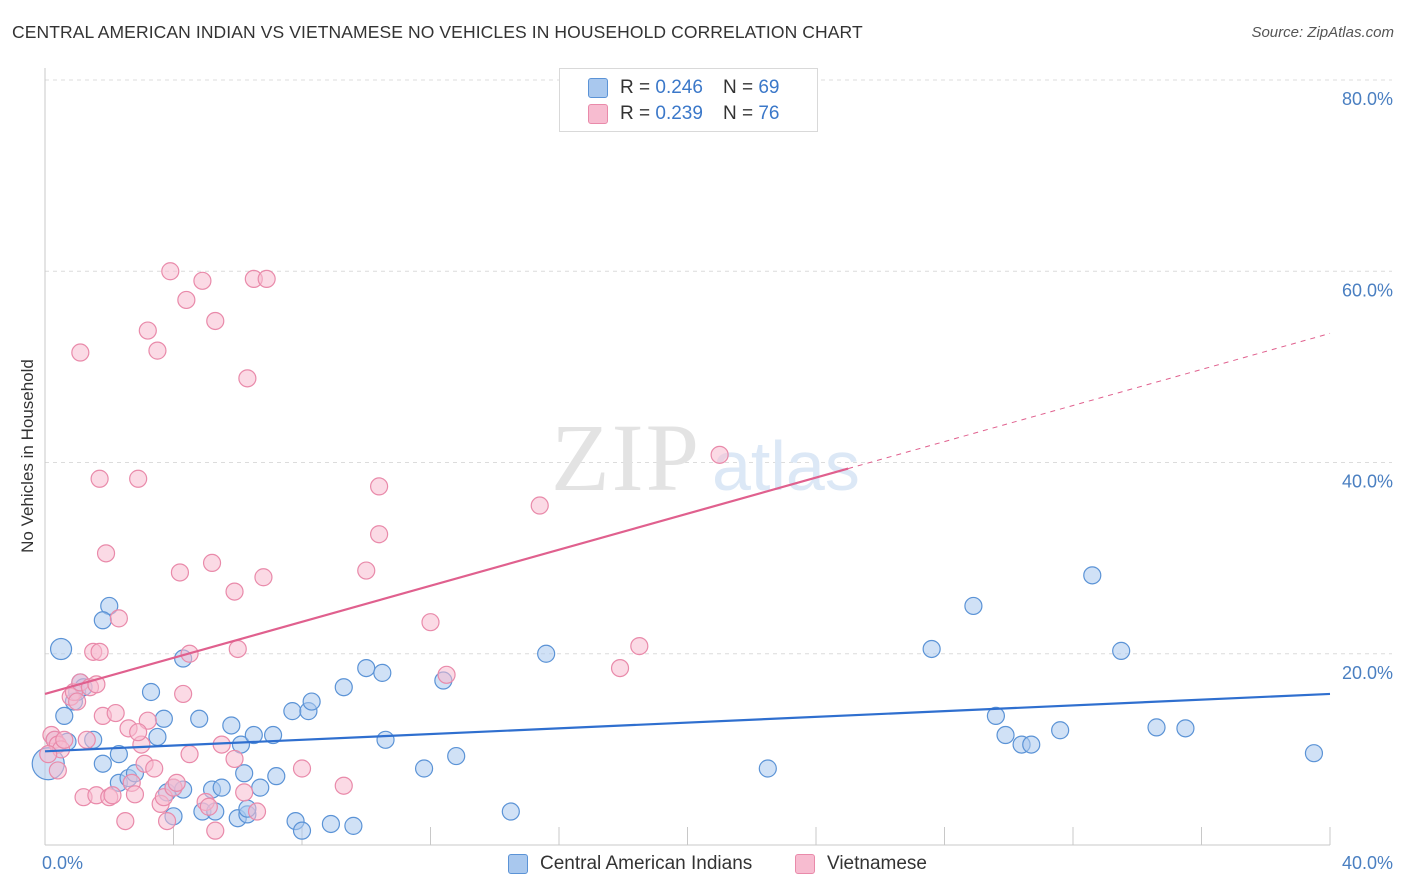  What do you see at coordinates (1089, 401) in the screenshot?
I see `trend-line-pink-extension` at bounding box center [1089, 401].